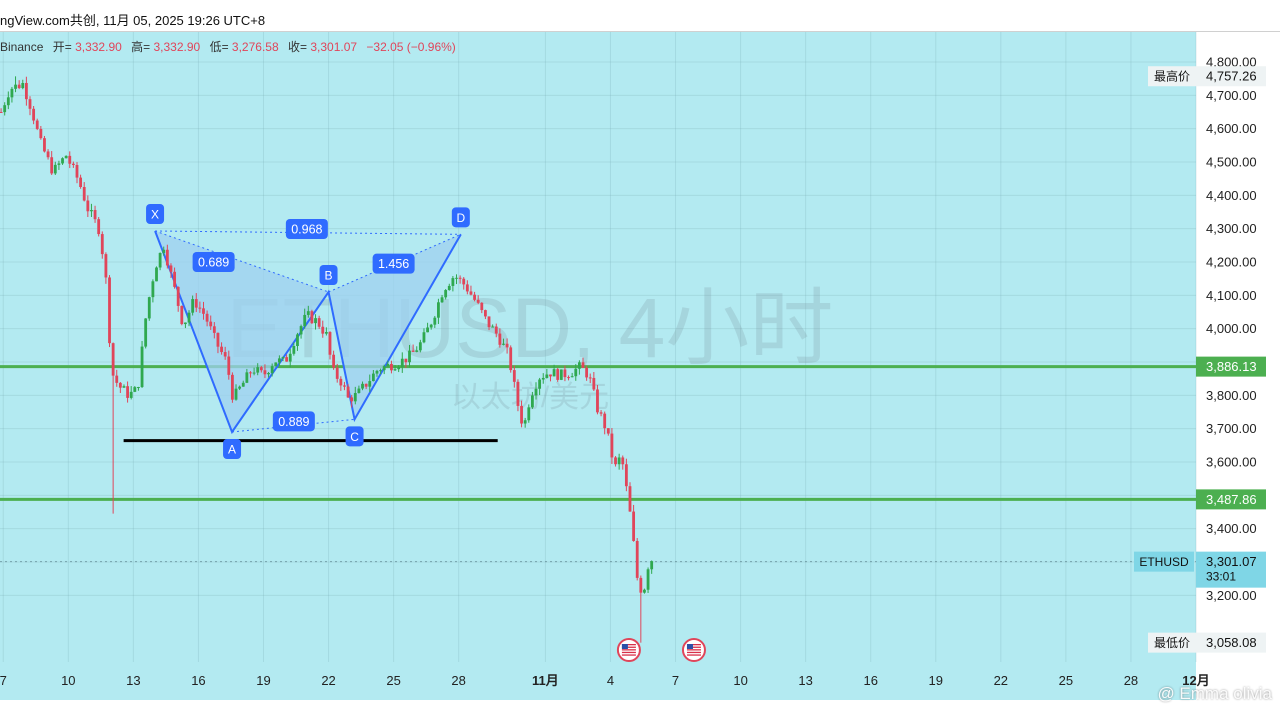  I want to click on harmonic-pattern, so click(308, 332).